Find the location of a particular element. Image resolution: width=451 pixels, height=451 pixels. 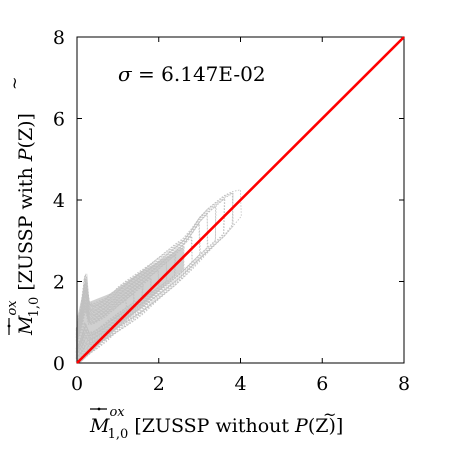

sigma-annotation: σ = 6.147E-02 is located at coordinates (192, 74).